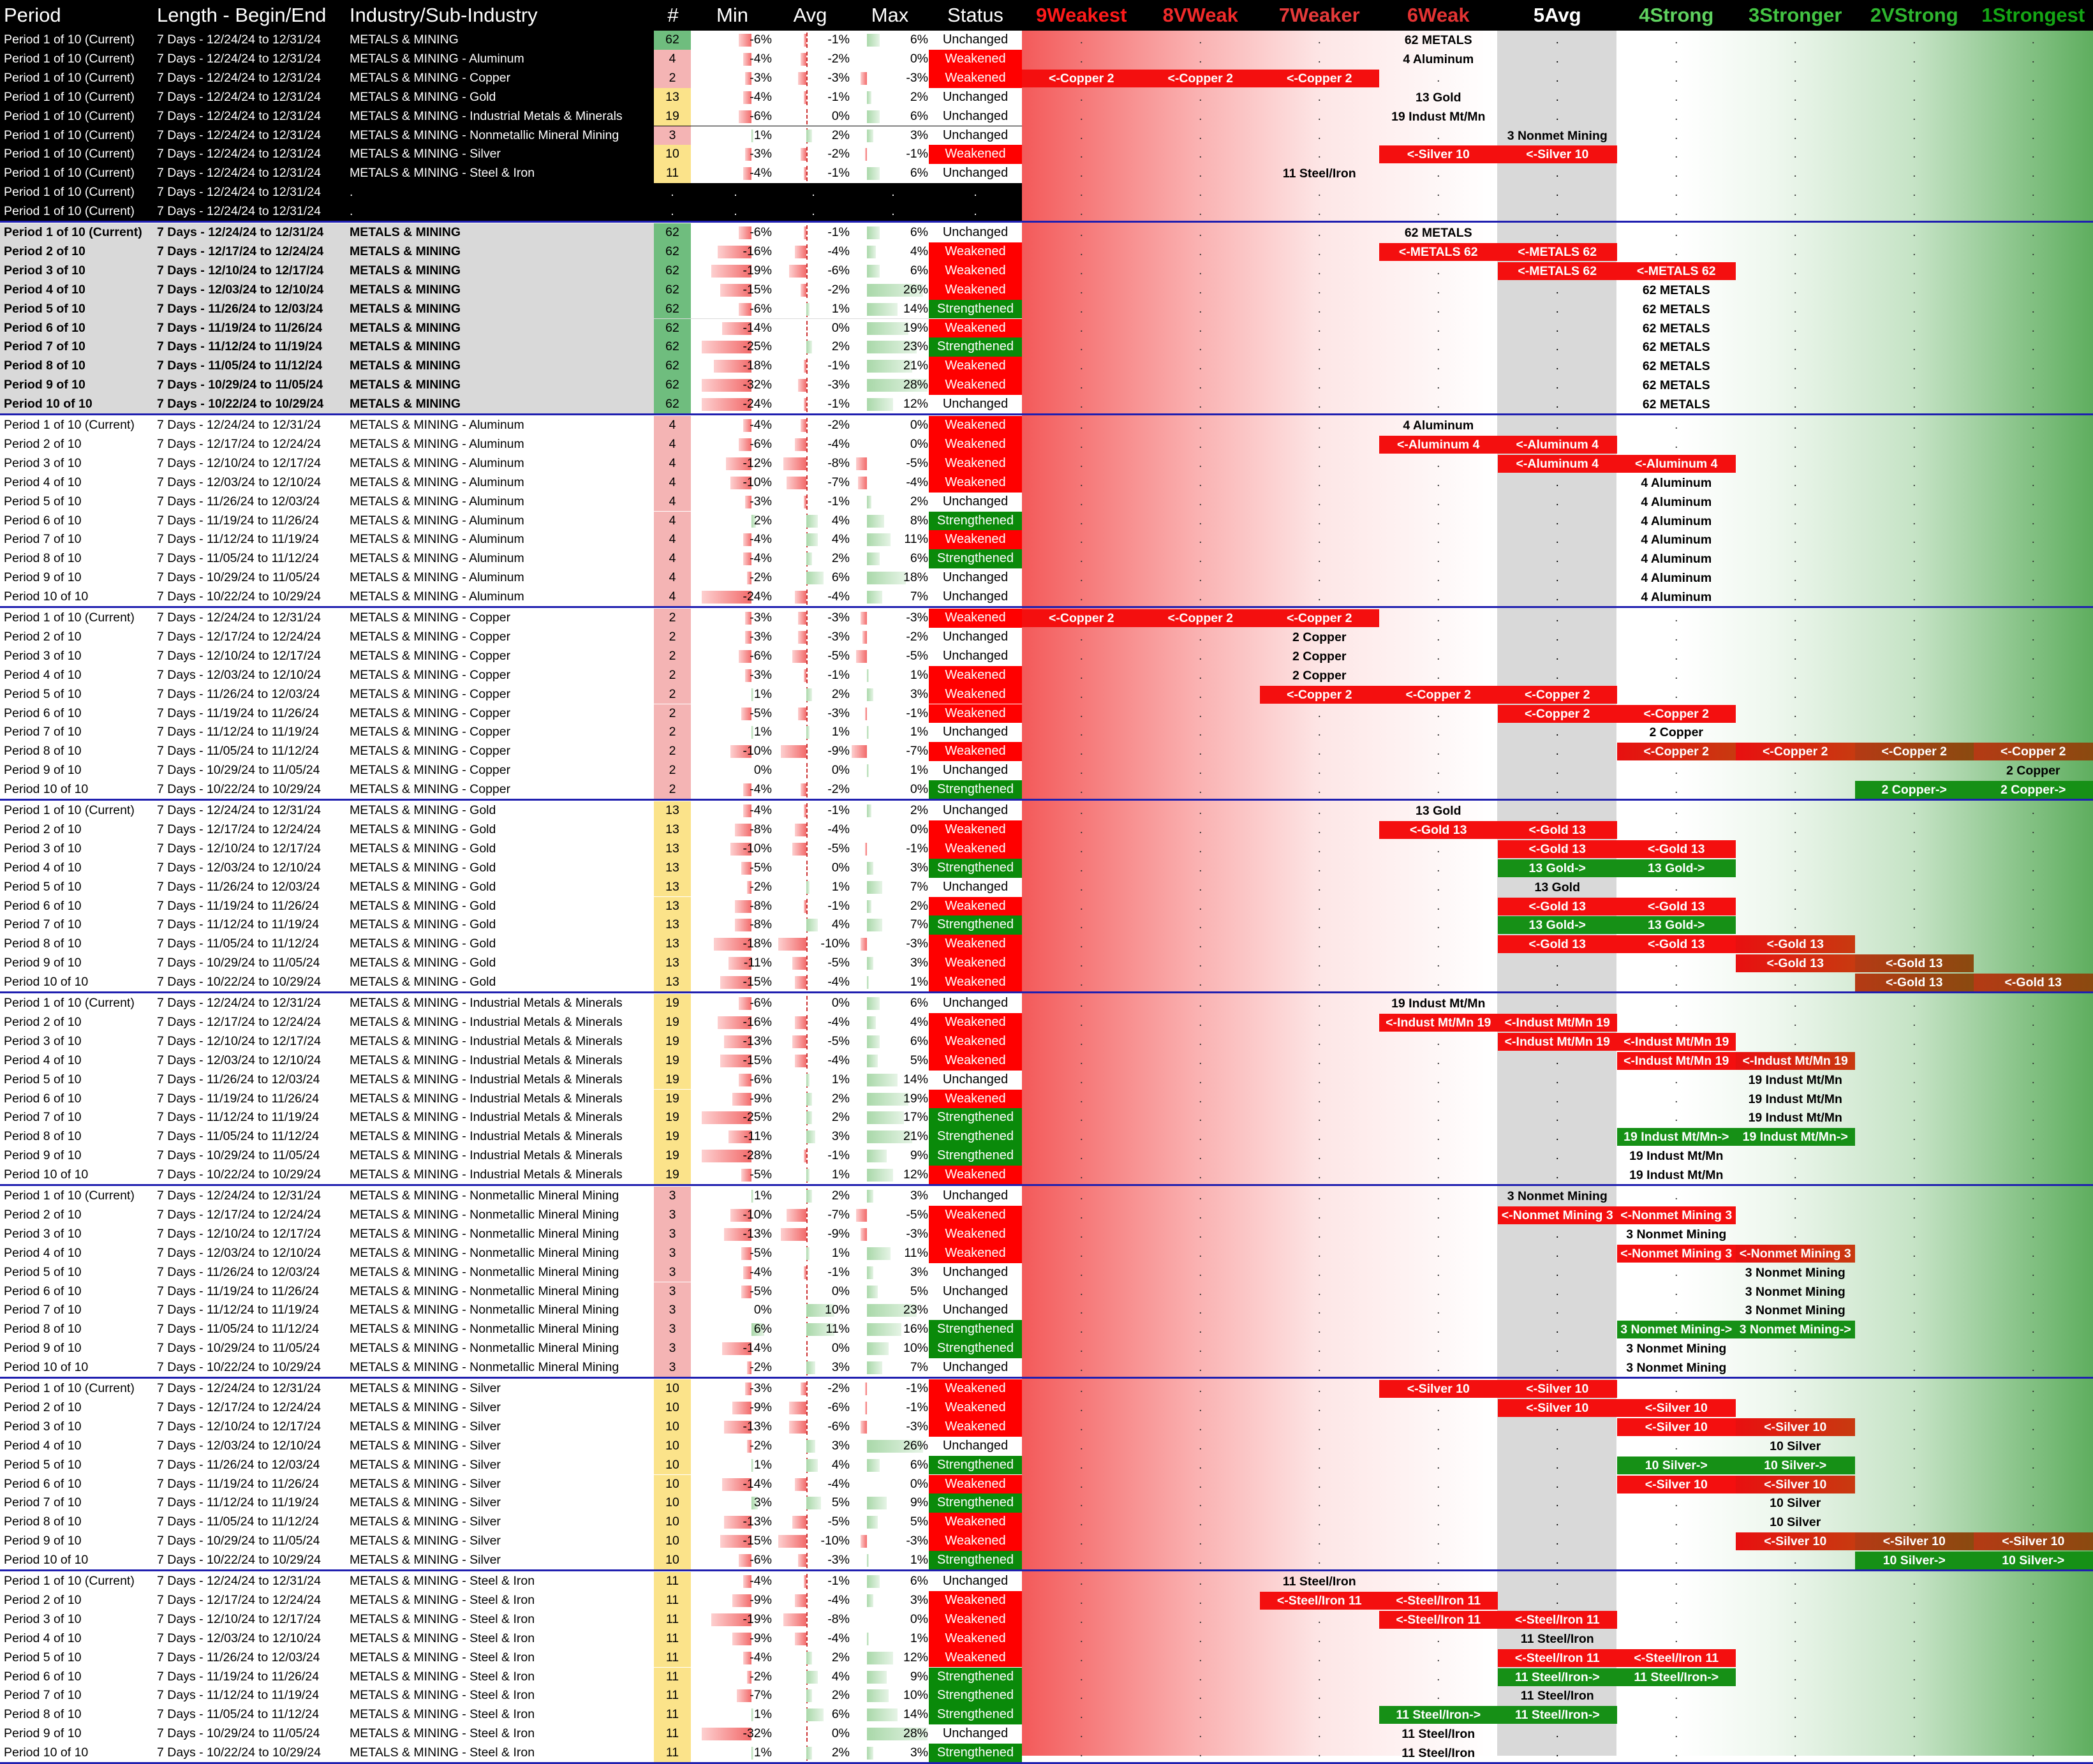  What do you see at coordinates (444, 15) in the screenshot?
I see `header-industry: Industry/Sub-Industry` at bounding box center [444, 15].